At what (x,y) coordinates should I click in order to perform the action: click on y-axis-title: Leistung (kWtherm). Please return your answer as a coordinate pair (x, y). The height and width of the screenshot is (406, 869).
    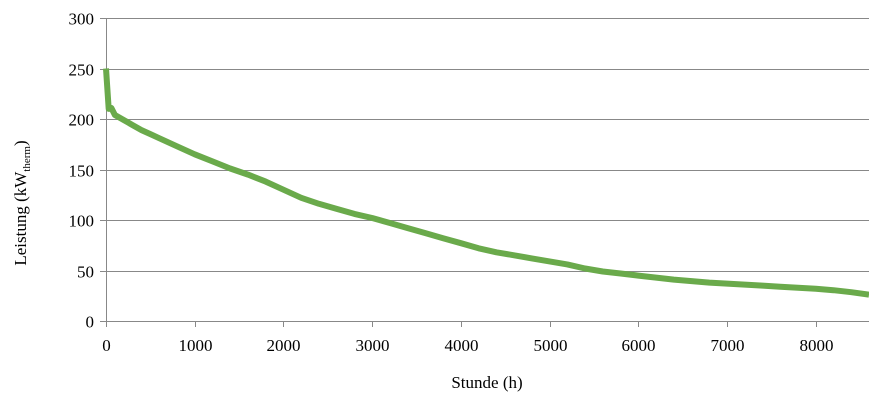
    Looking at the image, I should click on (22, 202).